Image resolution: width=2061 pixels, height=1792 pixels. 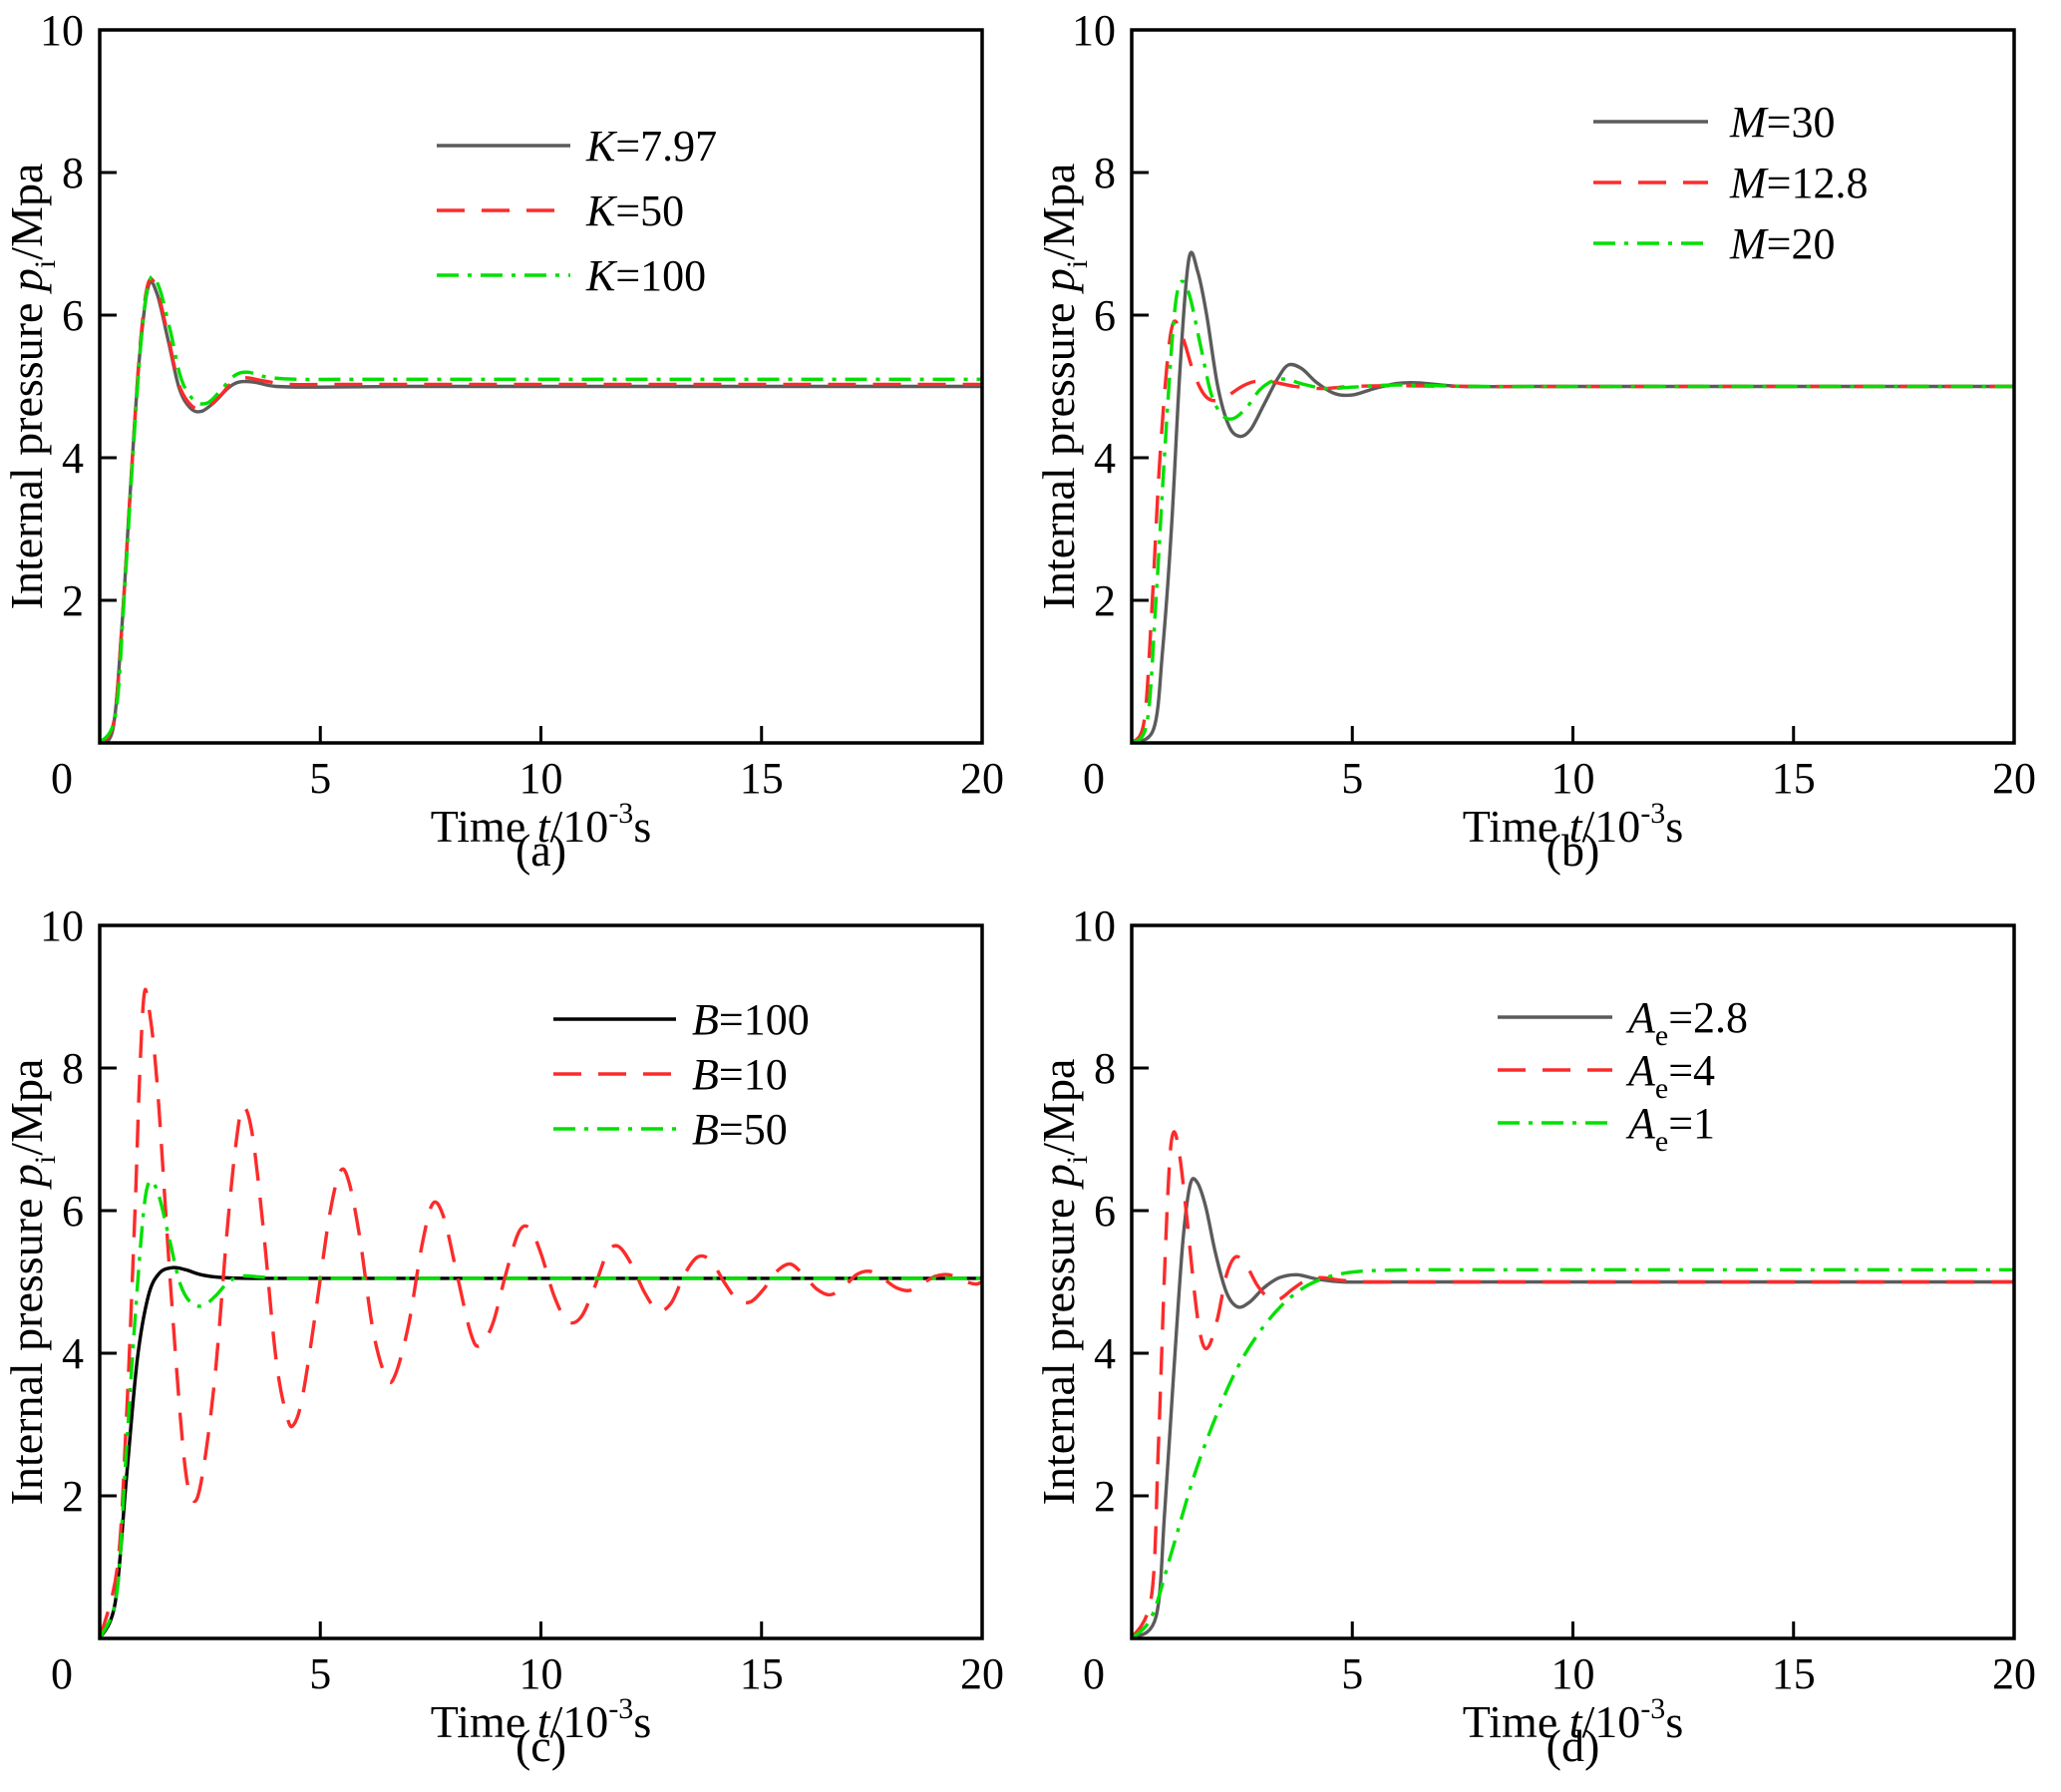 I want to click on legend: Ae=2.8Ae=4Ae=1, so click(x=1623, y=1075).